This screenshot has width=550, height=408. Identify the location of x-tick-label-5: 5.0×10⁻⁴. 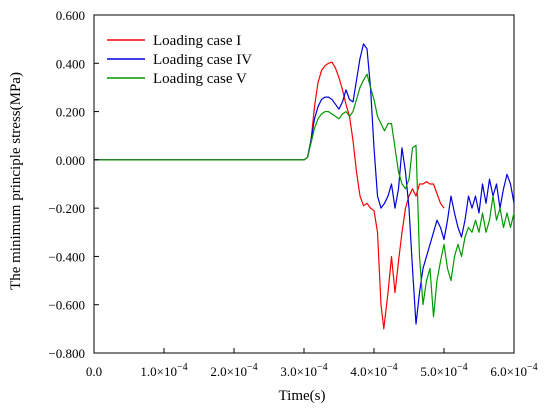
(443, 370).